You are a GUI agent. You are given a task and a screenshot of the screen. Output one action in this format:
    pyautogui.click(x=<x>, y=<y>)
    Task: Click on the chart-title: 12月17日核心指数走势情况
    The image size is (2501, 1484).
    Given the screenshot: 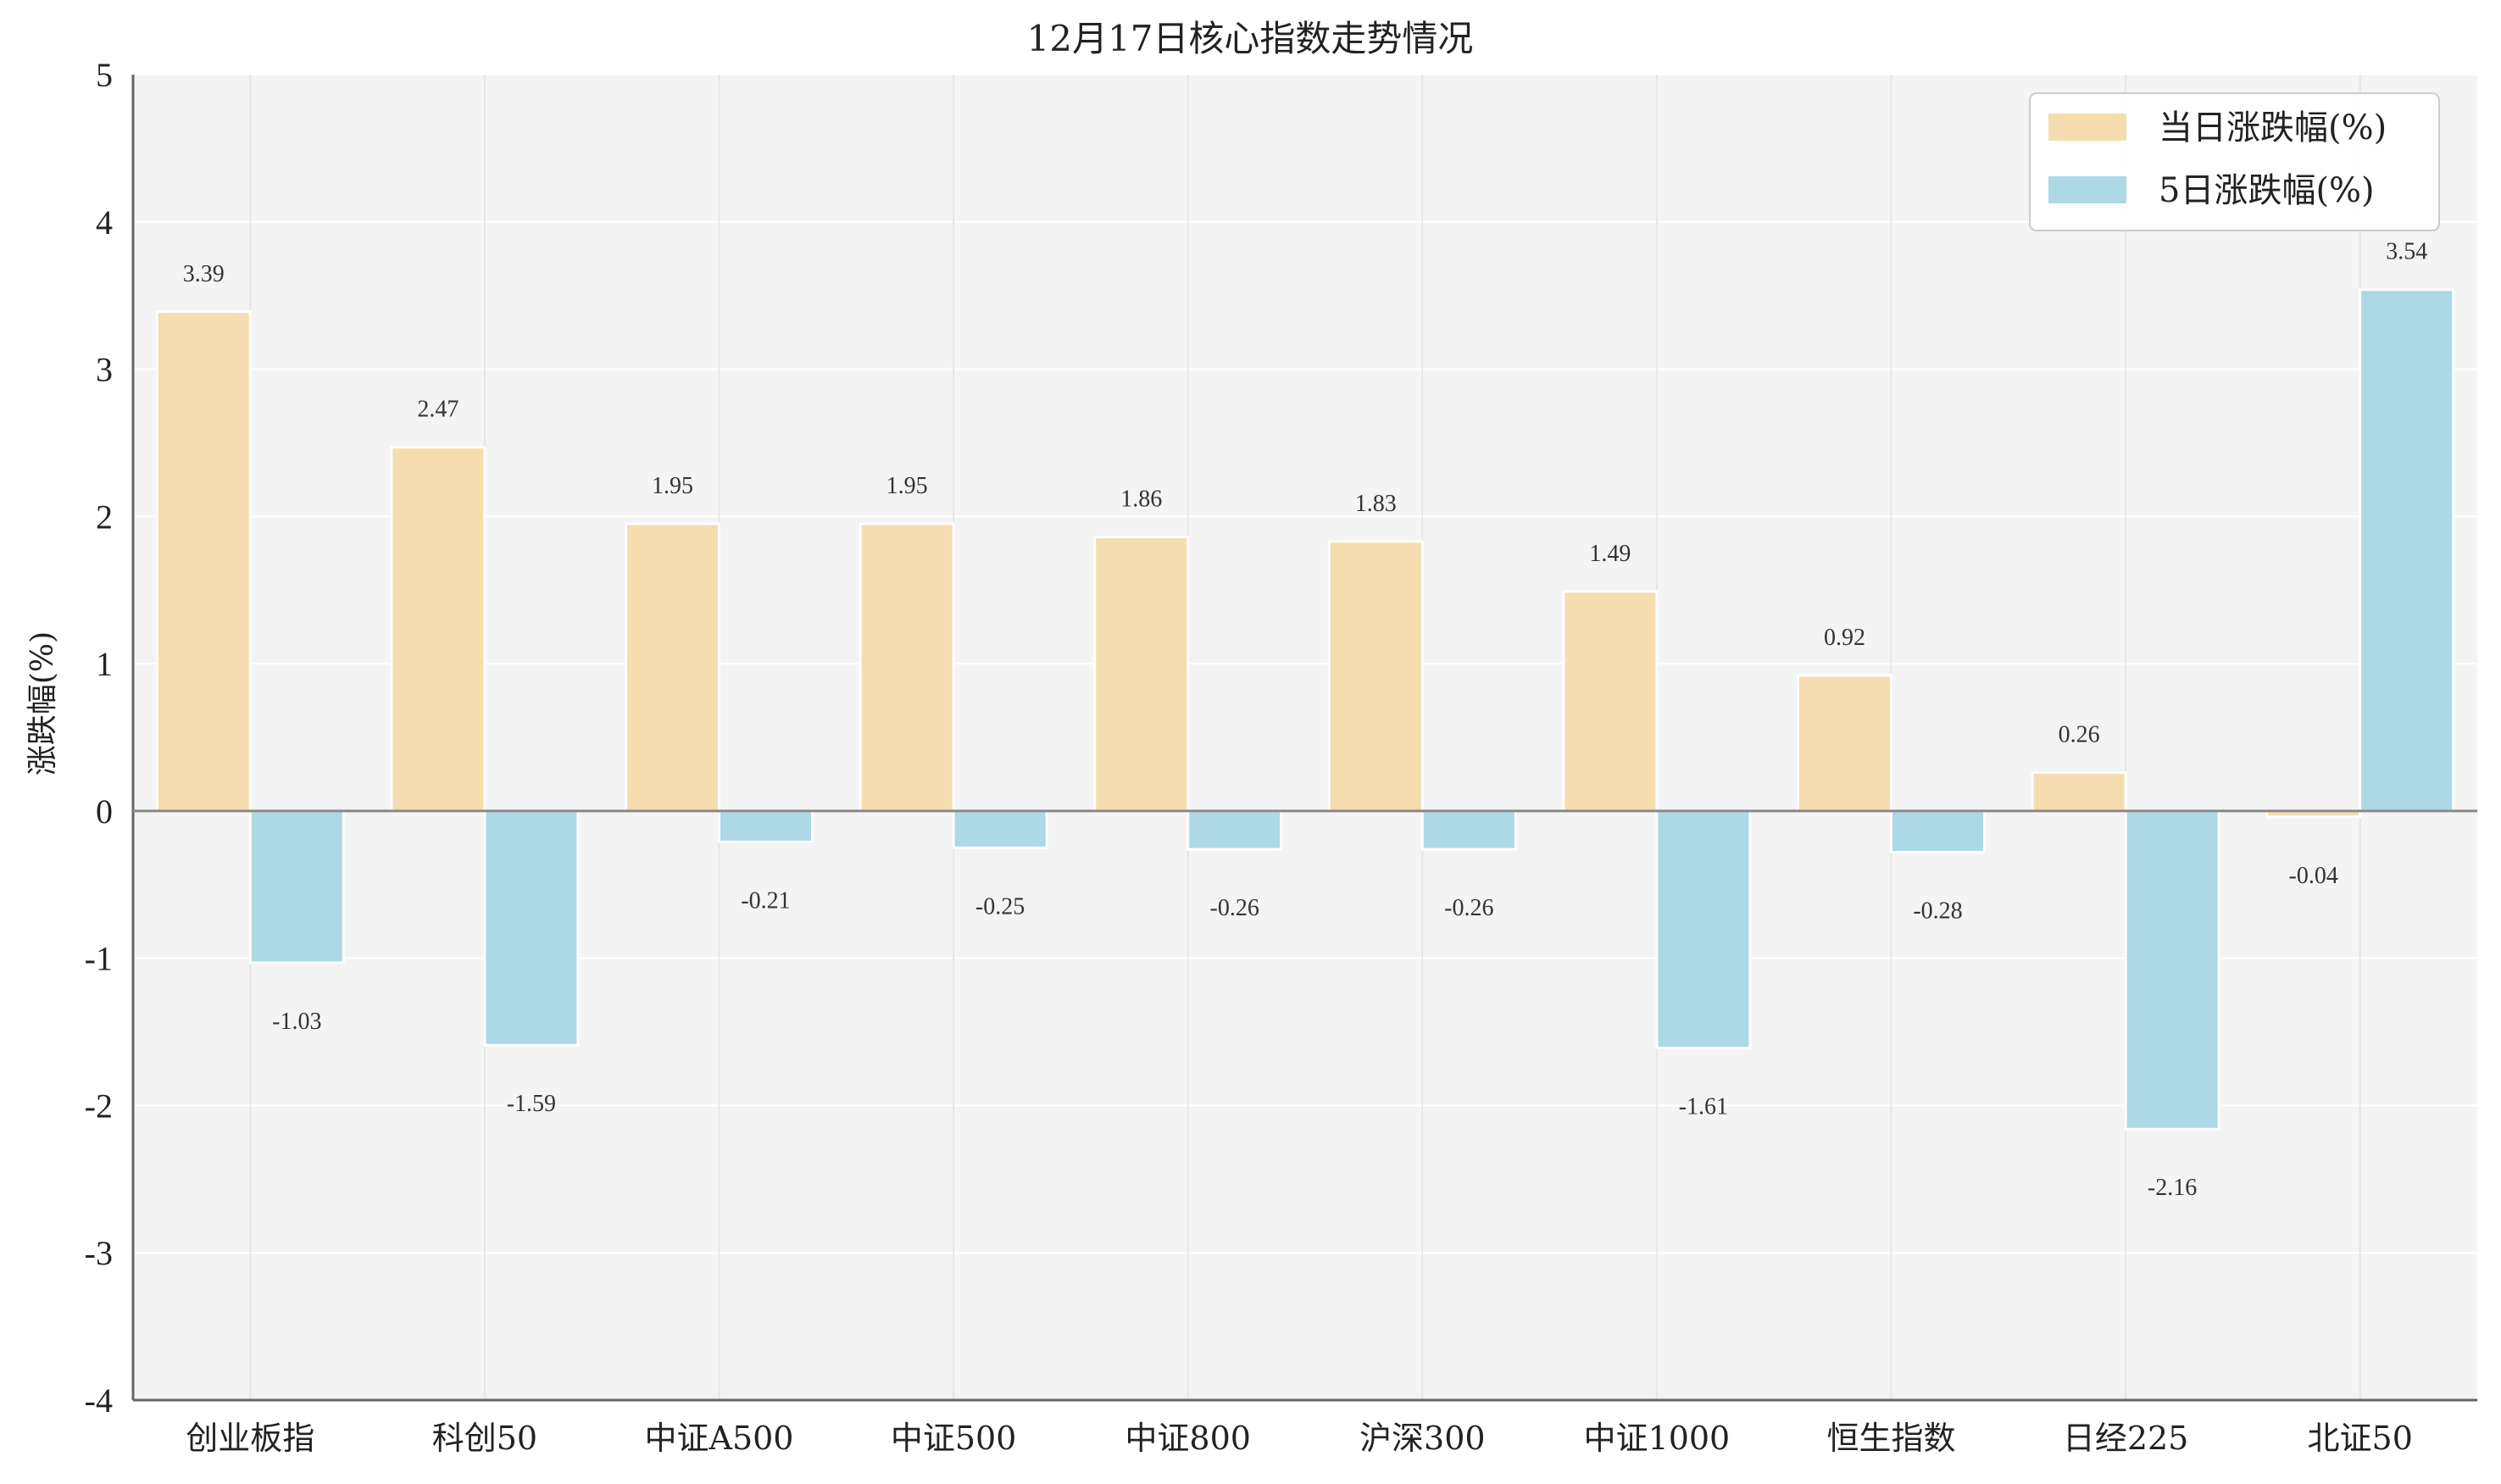 What is the action you would take?
    pyautogui.click(x=1250, y=39)
    